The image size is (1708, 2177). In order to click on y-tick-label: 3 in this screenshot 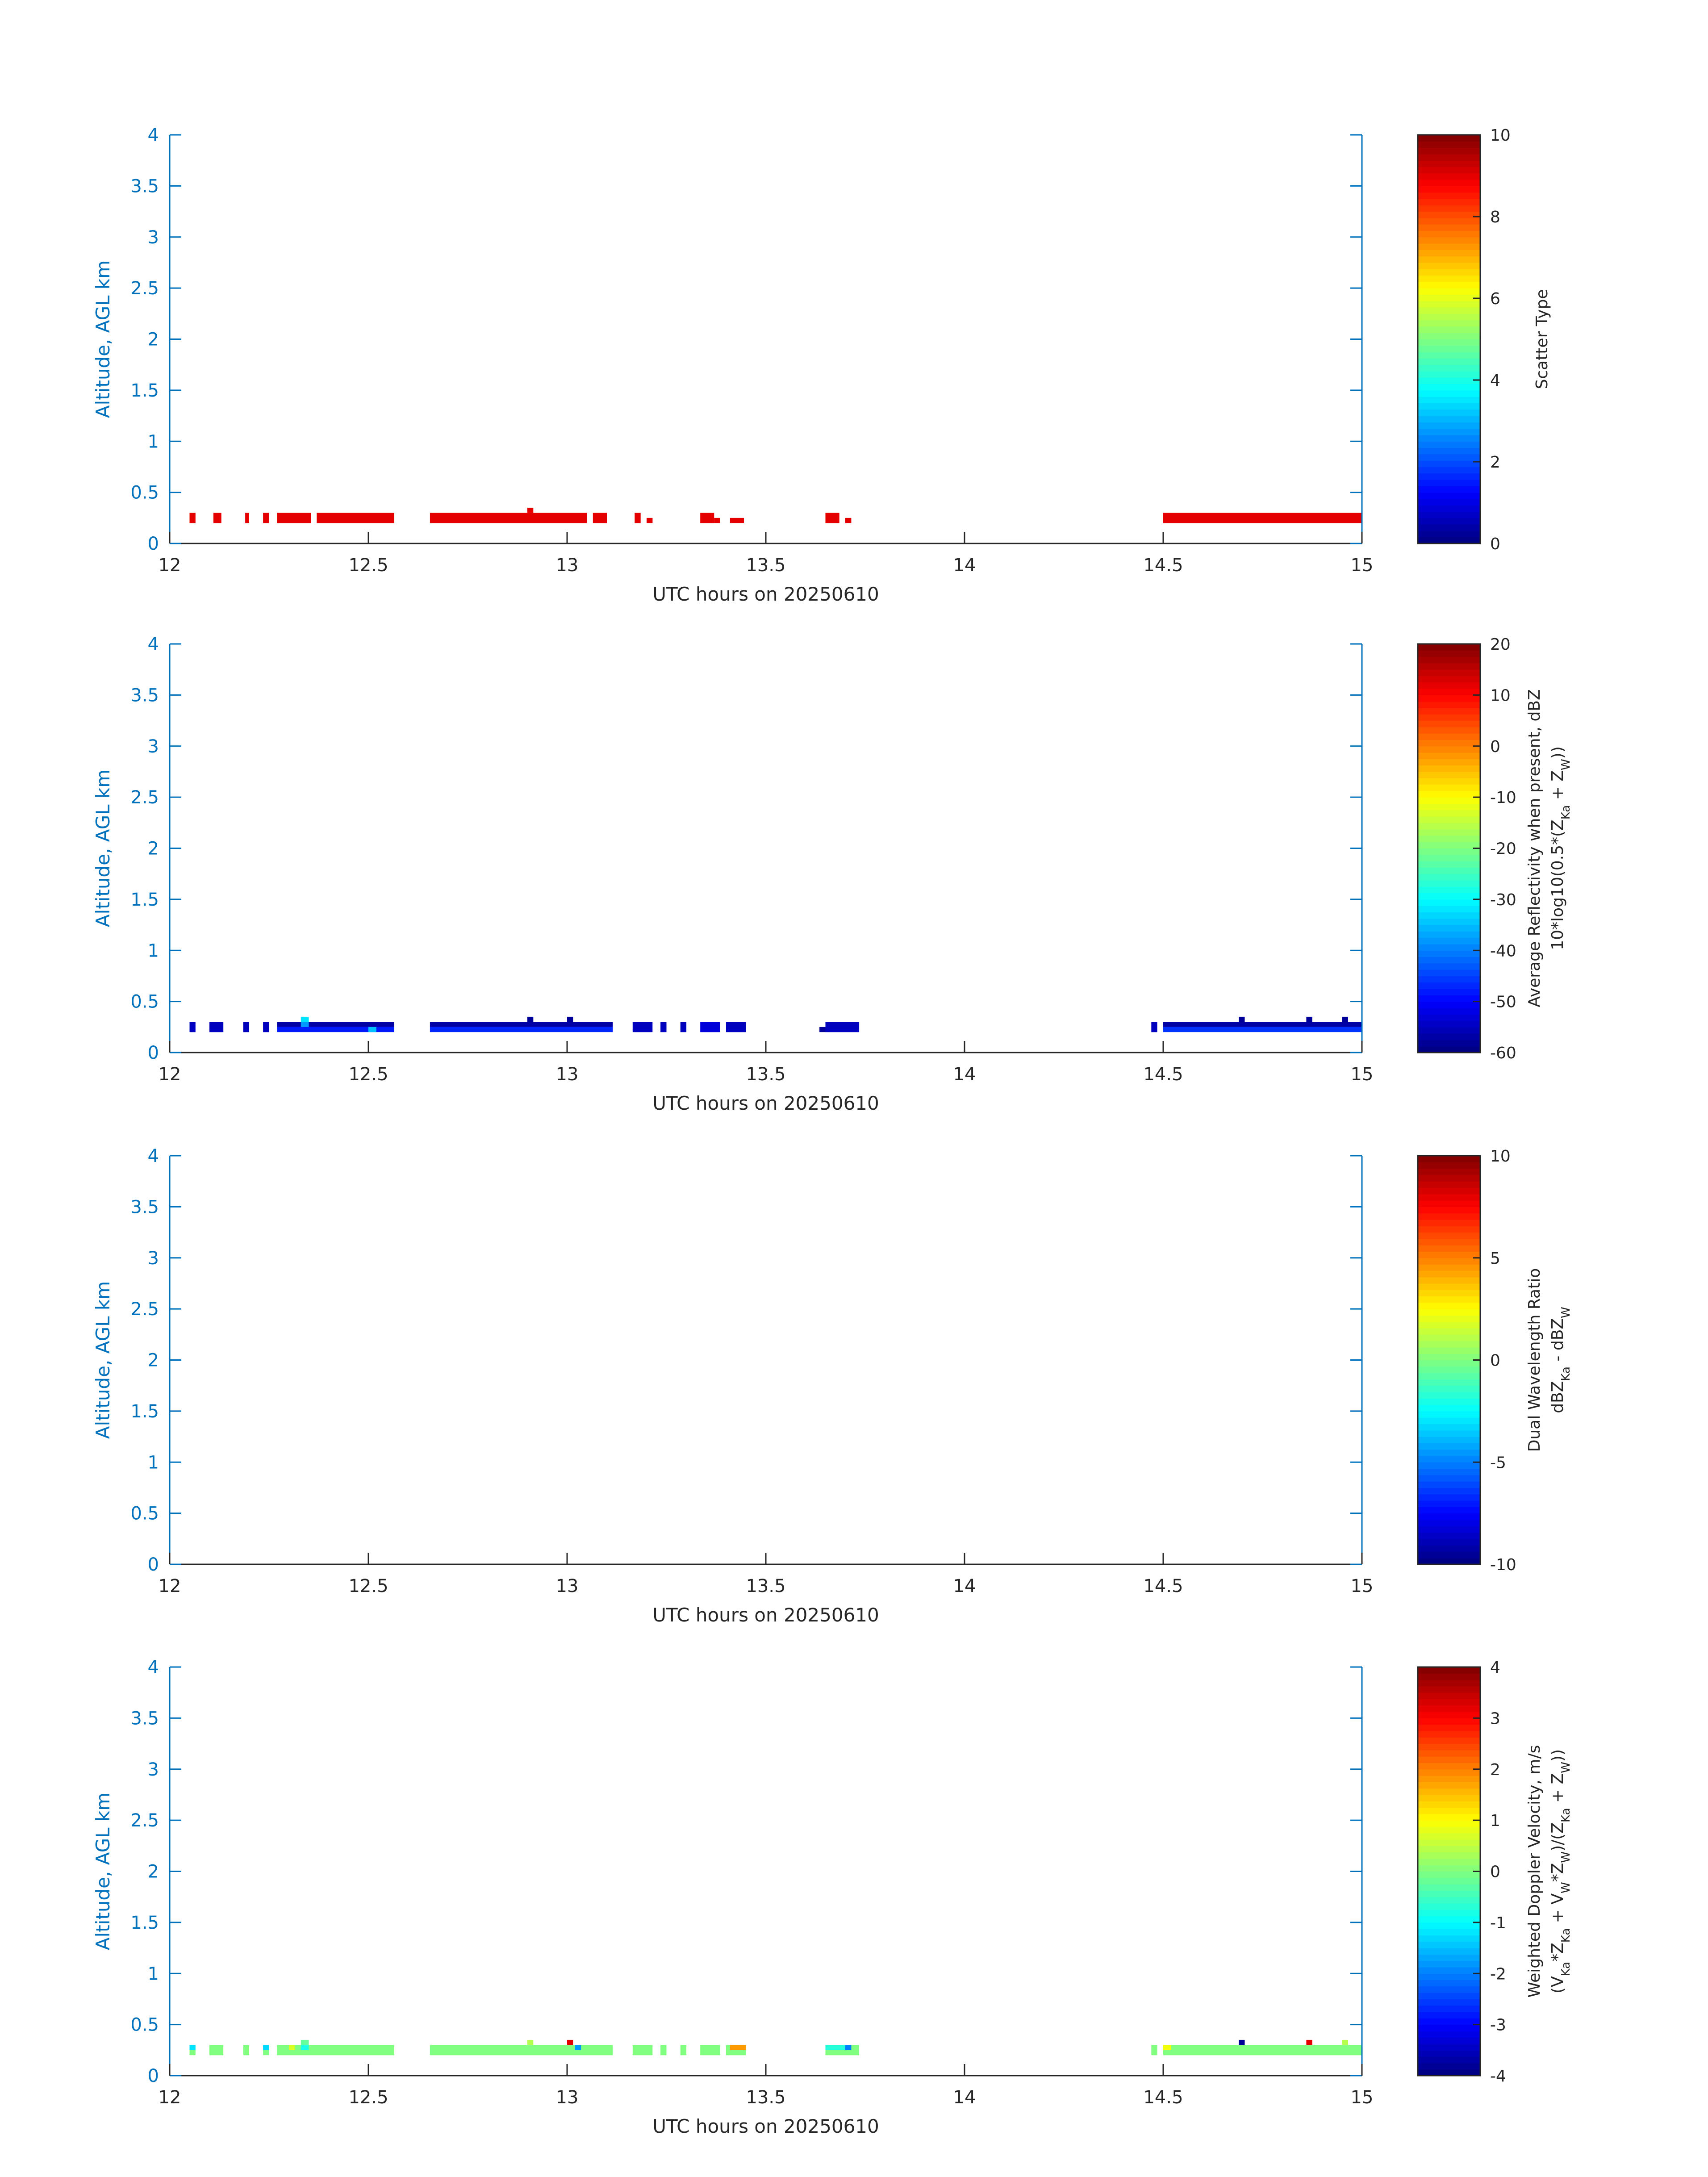, I will do `click(153, 237)`.